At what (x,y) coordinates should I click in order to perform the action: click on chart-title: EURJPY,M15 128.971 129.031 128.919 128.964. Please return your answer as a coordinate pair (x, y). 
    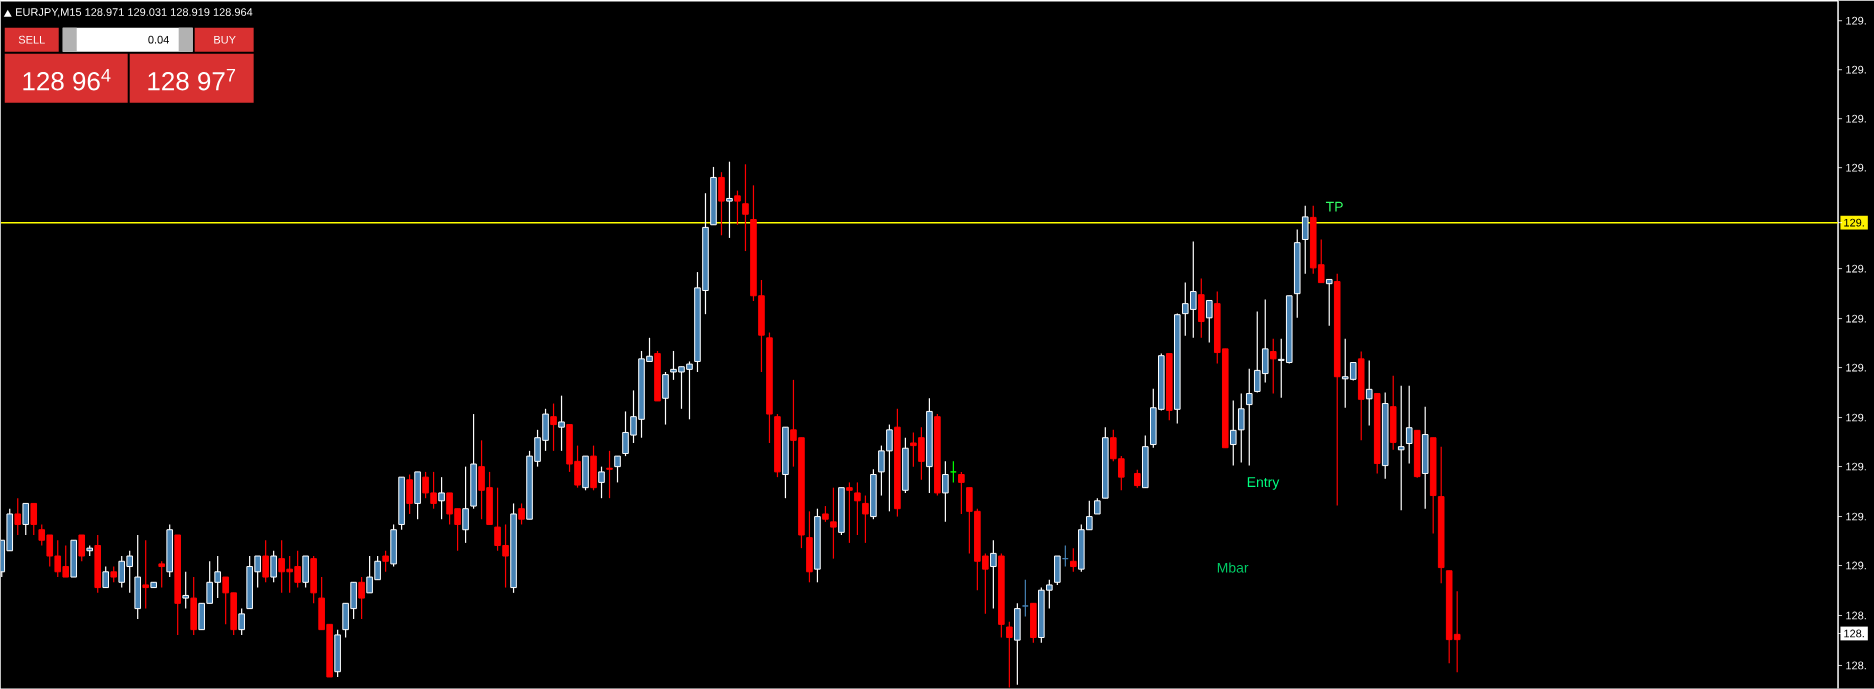
    Looking at the image, I should click on (134, 13).